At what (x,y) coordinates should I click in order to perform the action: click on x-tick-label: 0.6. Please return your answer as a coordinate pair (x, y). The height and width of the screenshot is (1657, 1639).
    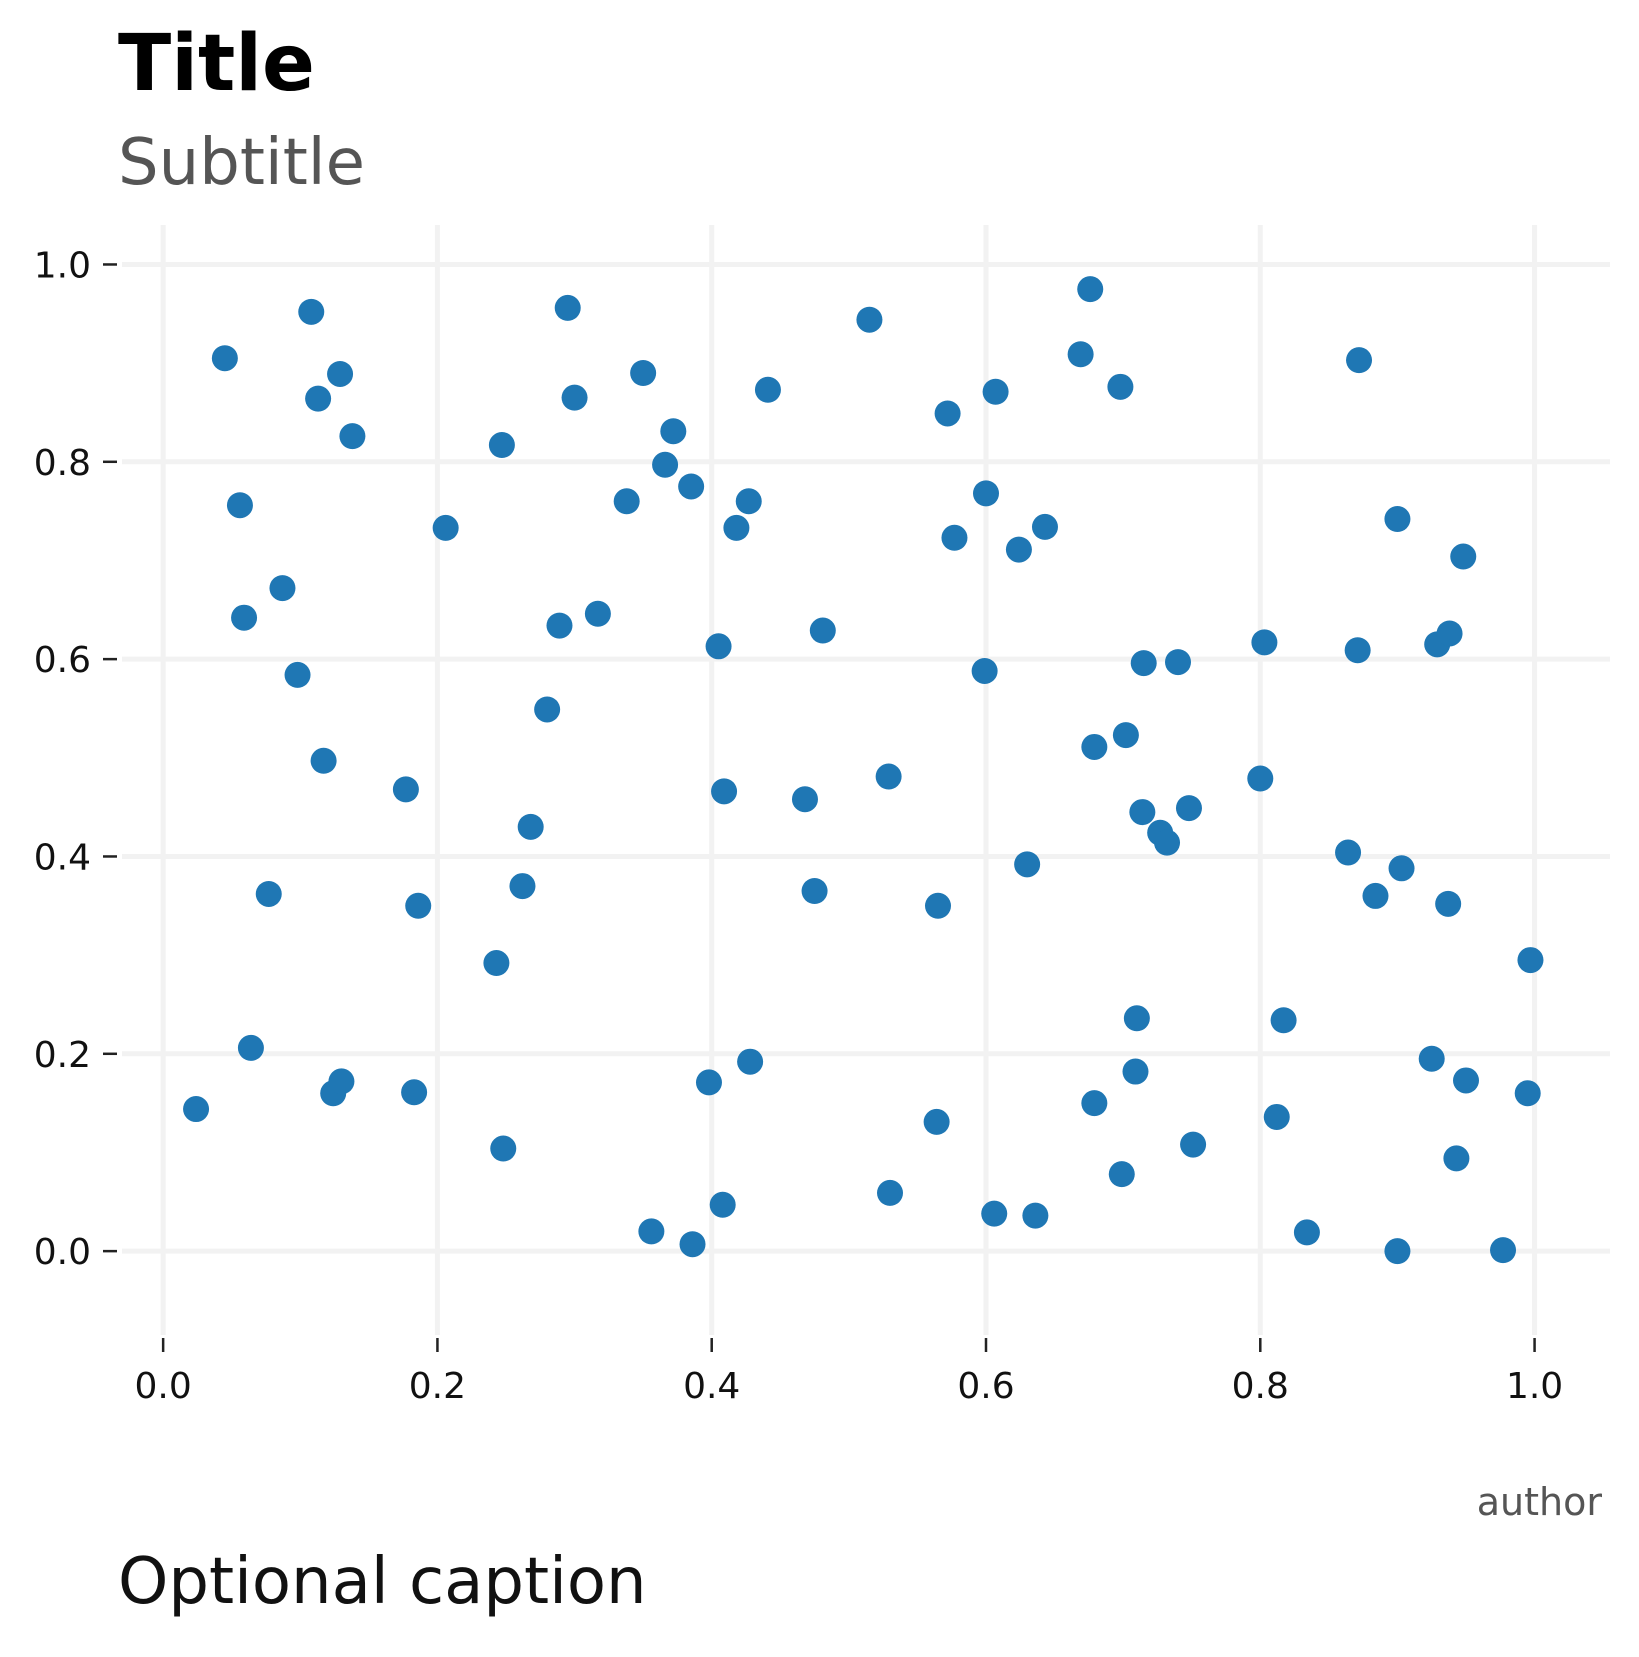
    Looking at the image, I should click on (985, 1386).